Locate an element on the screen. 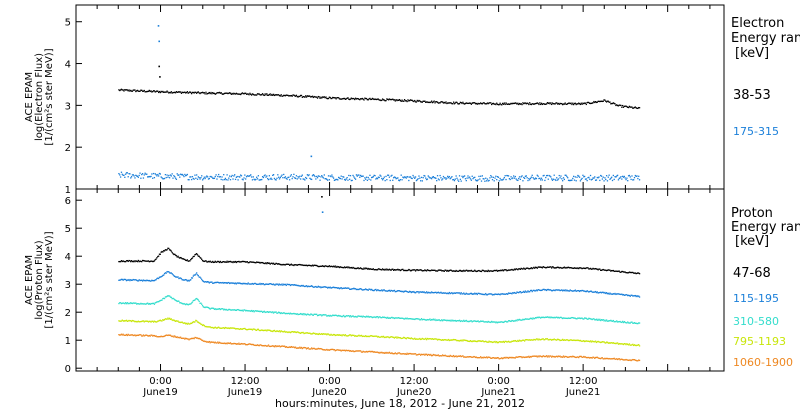 This screenshot has width=800, height=410. x-tick-time-label: 0:00 is located at coordinates (160, 381).